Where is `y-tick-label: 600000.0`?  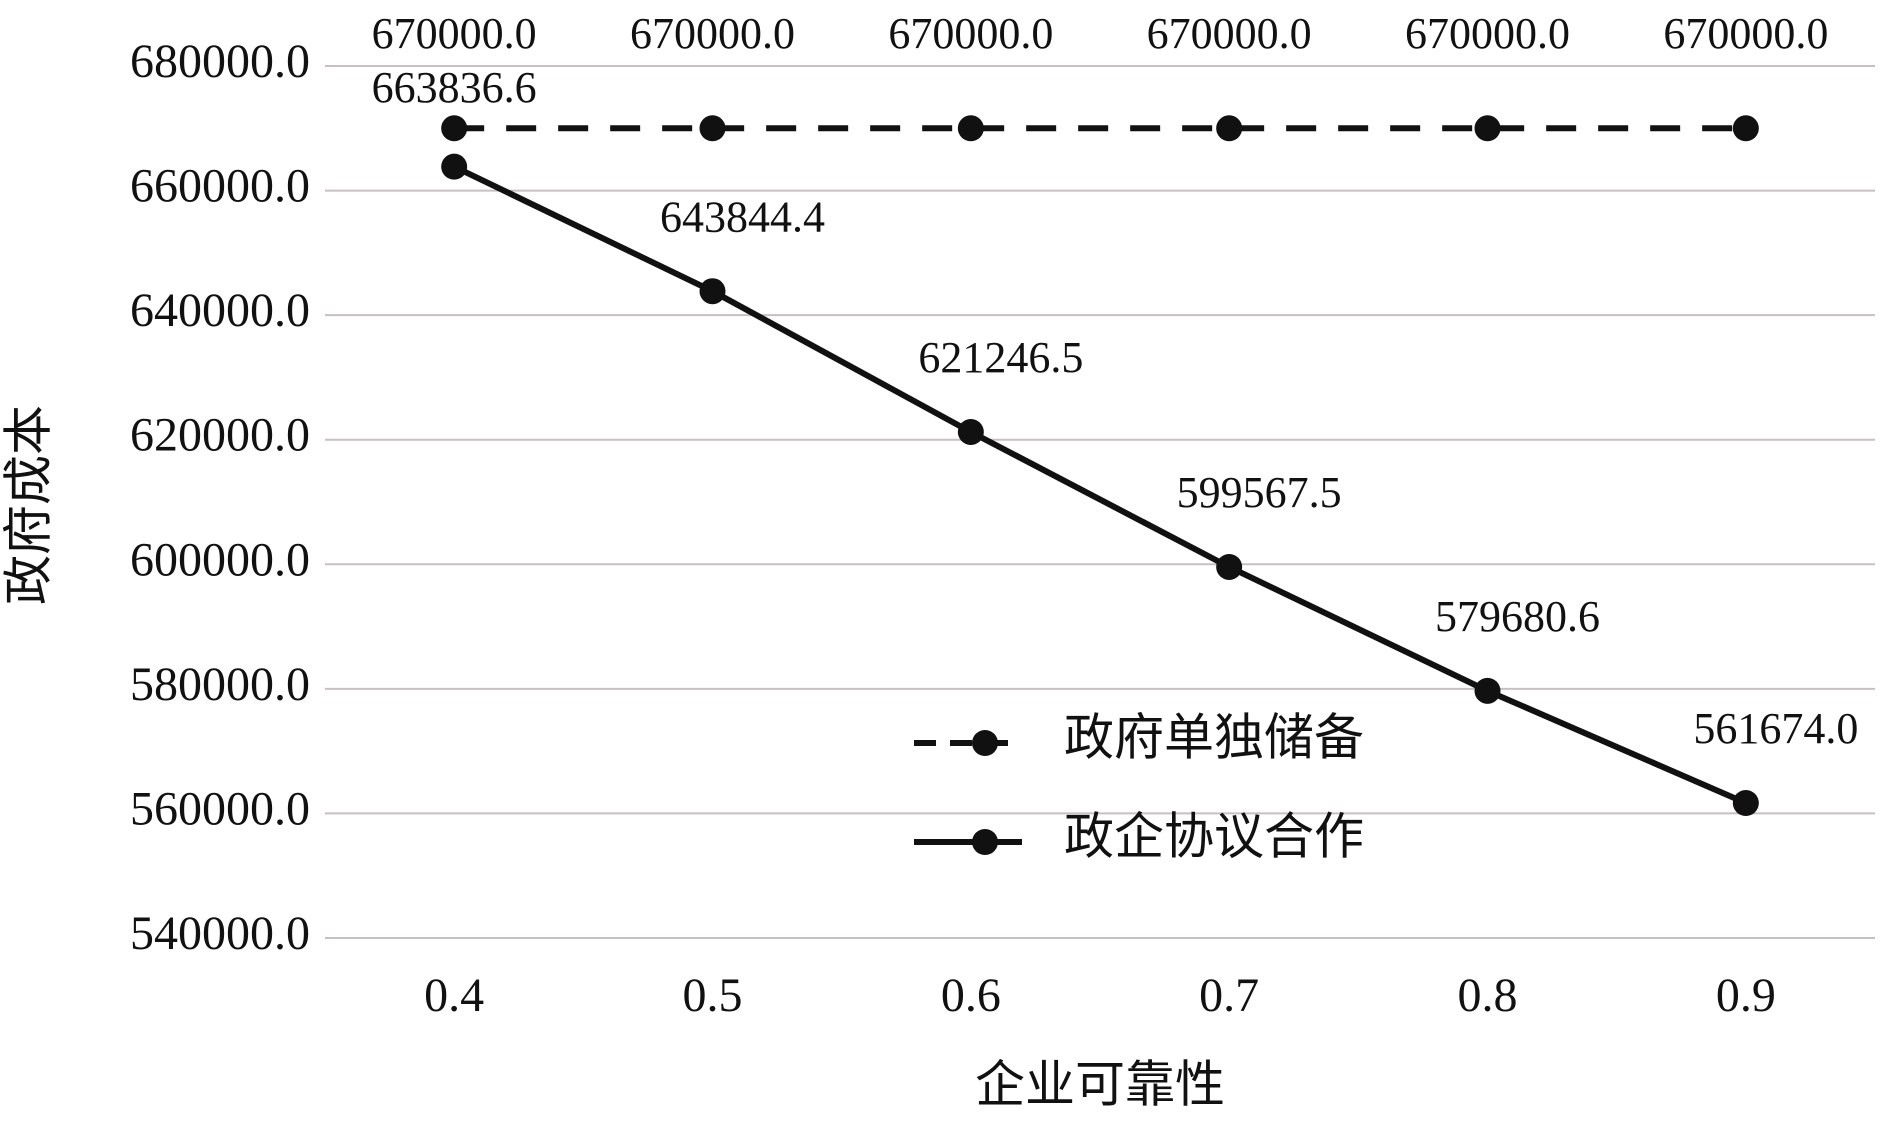
y-tick-label: 600000.0 is located at coordinates (220, 559).